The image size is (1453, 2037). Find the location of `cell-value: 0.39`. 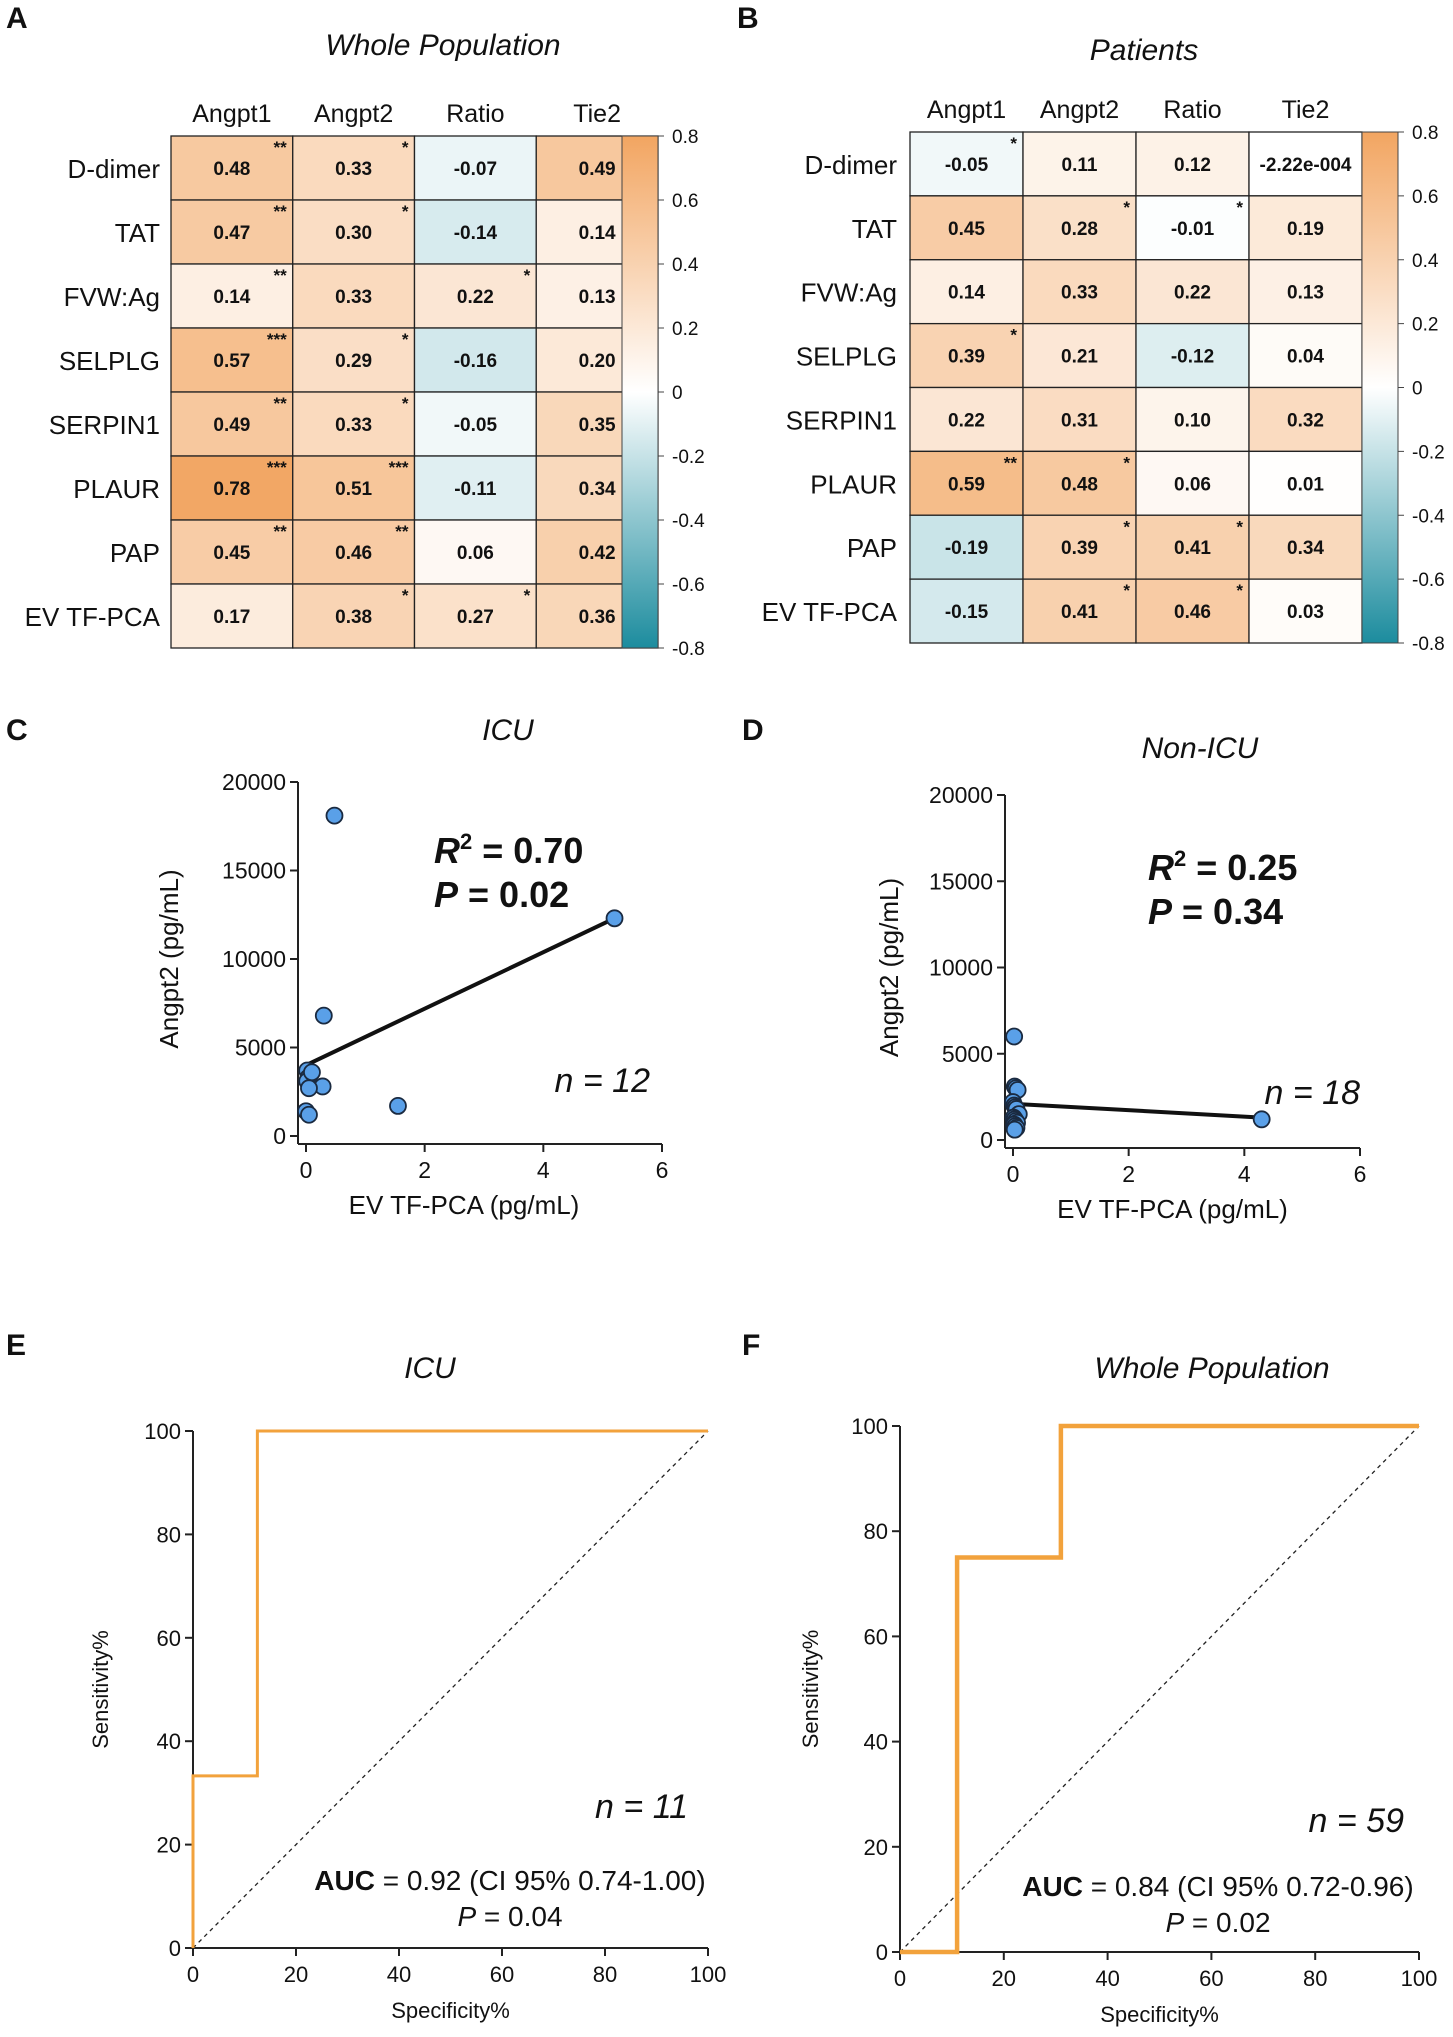

cell-value: 0.39 is located at coordinates (966, 357).